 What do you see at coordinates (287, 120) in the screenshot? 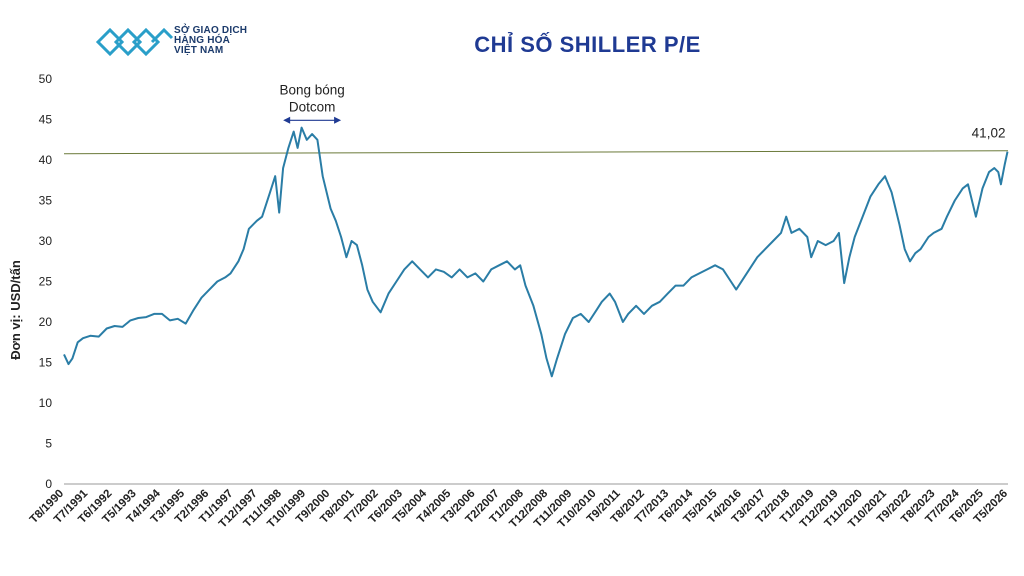
I see `bubble-arrow-left-head` at bounding box center [287, 120].